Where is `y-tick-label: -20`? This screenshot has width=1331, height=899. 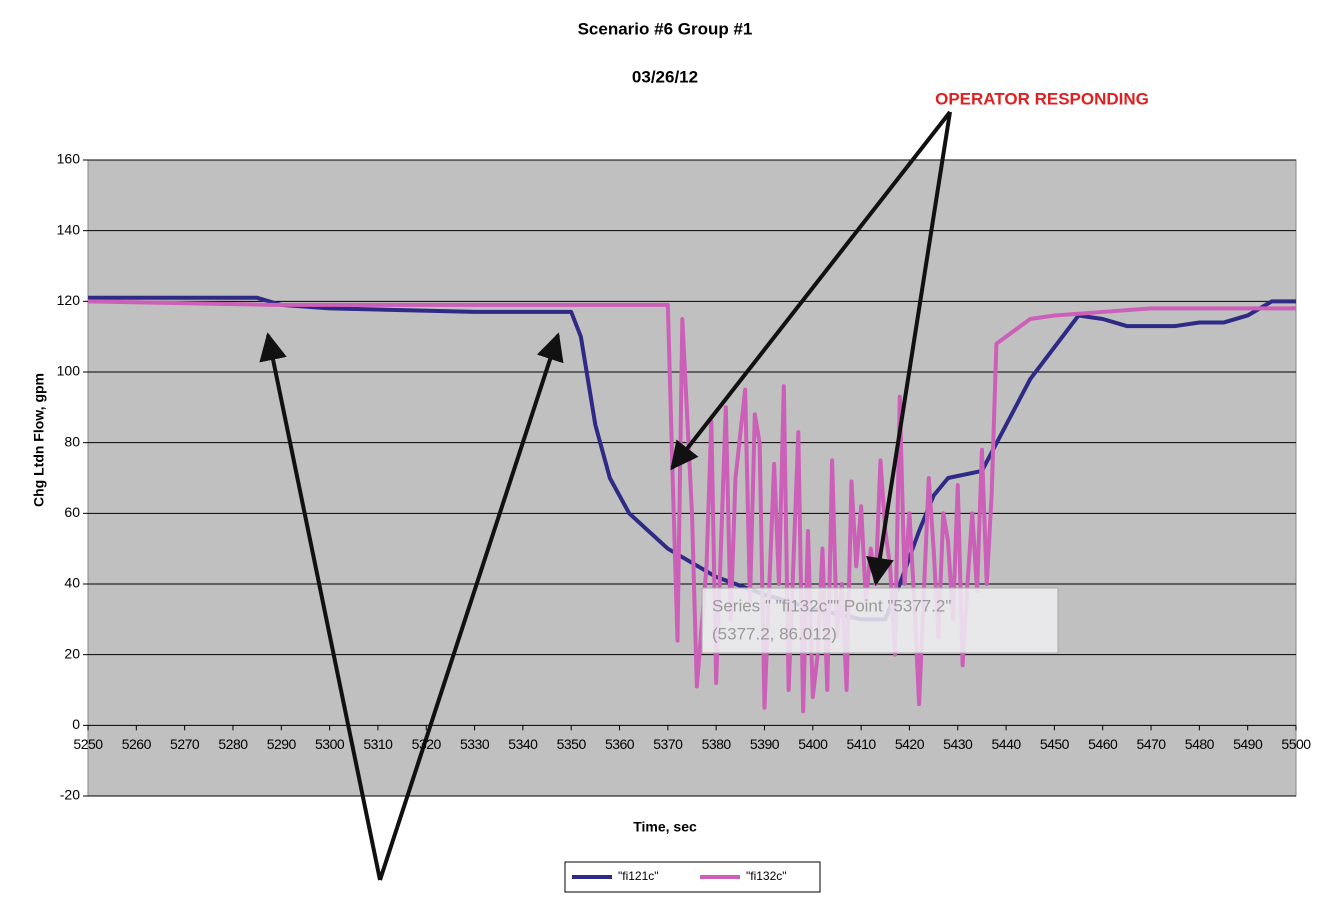 y-tick-label: -20 is located at coordinates (70, 795).